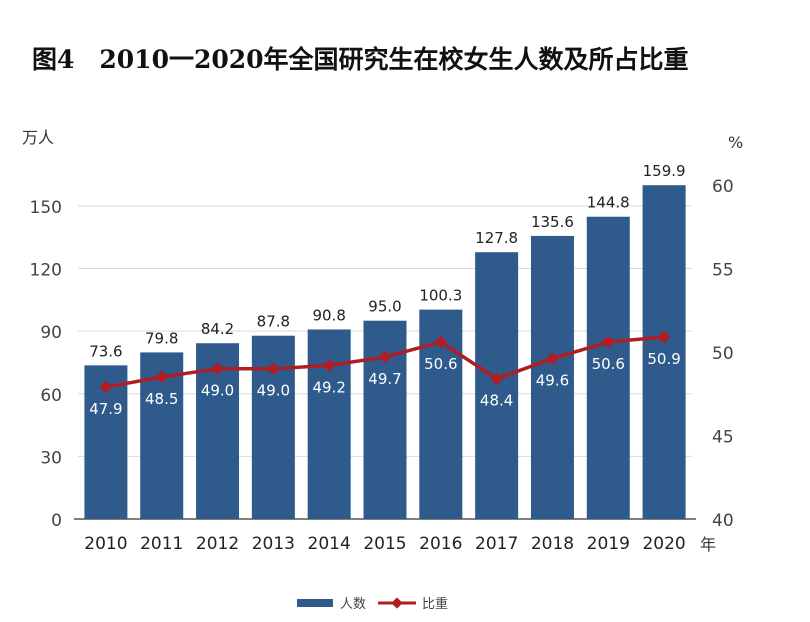 This screenshot has height=622, width=810. Describe the element at coordinates (328, 387) in the screenshot. I see `ratio-data-label: 49.2` at that location.